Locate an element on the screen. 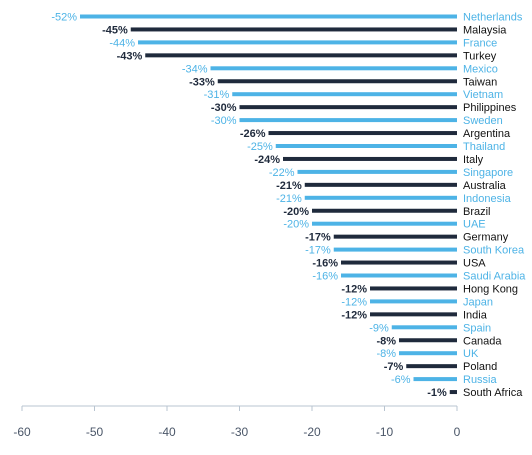 This screenshot has width=532, height=455. bar-uk is located at coordinates (428, 353).